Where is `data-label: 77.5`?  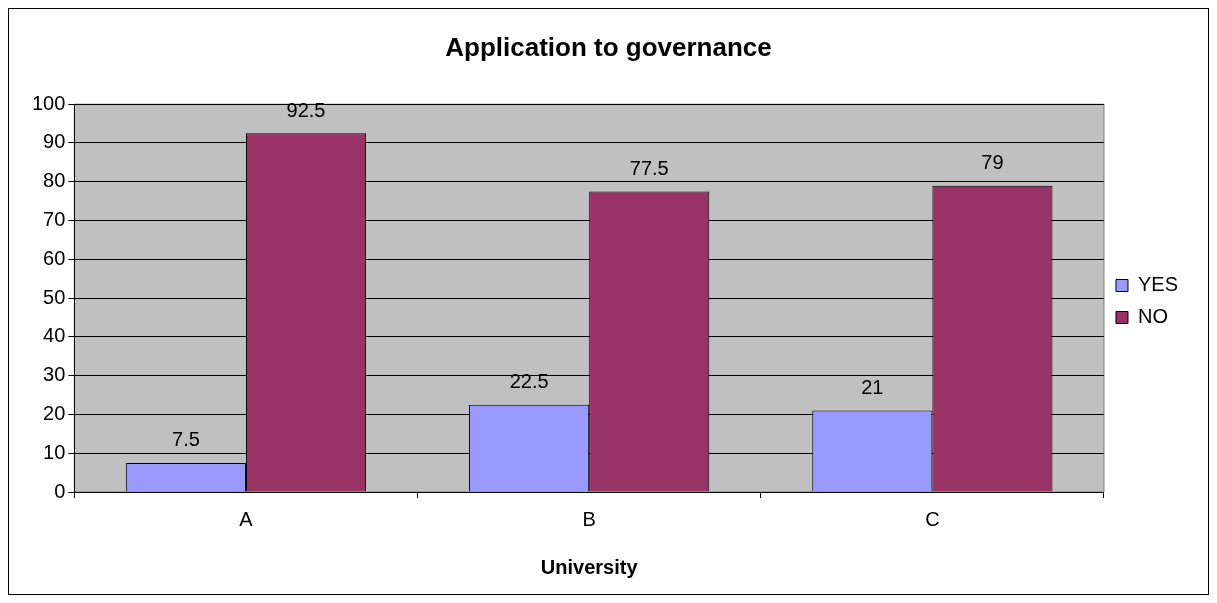 data-label: 77.5 is located at coordinates (649, 167).